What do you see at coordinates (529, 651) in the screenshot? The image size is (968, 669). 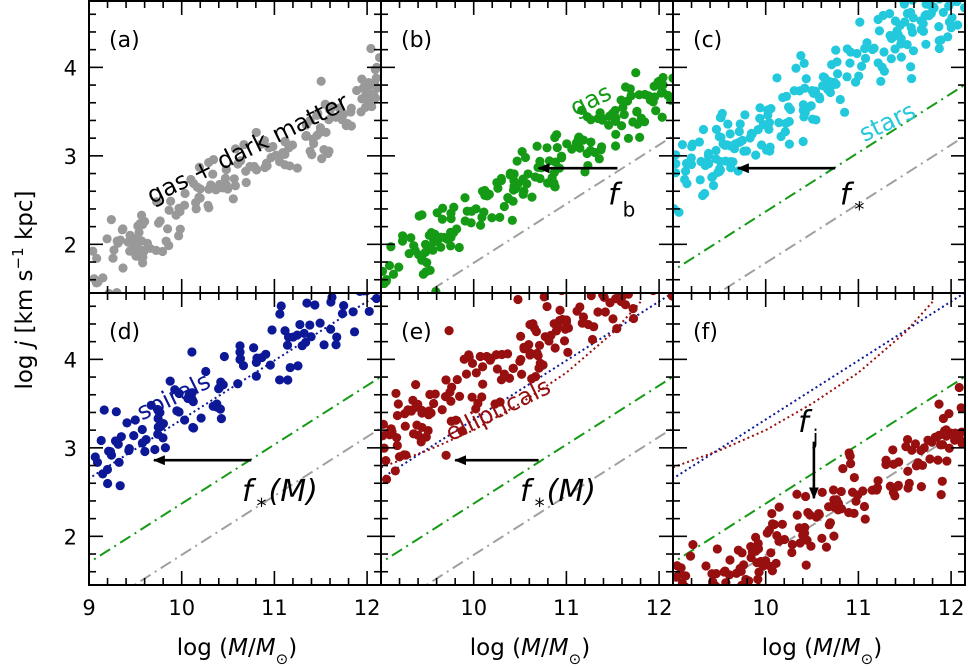 I see `x-axis-labels: log (M/M⊙) log (M/M⊙) log (M/M⊙)` at bounding box center [529, 651].